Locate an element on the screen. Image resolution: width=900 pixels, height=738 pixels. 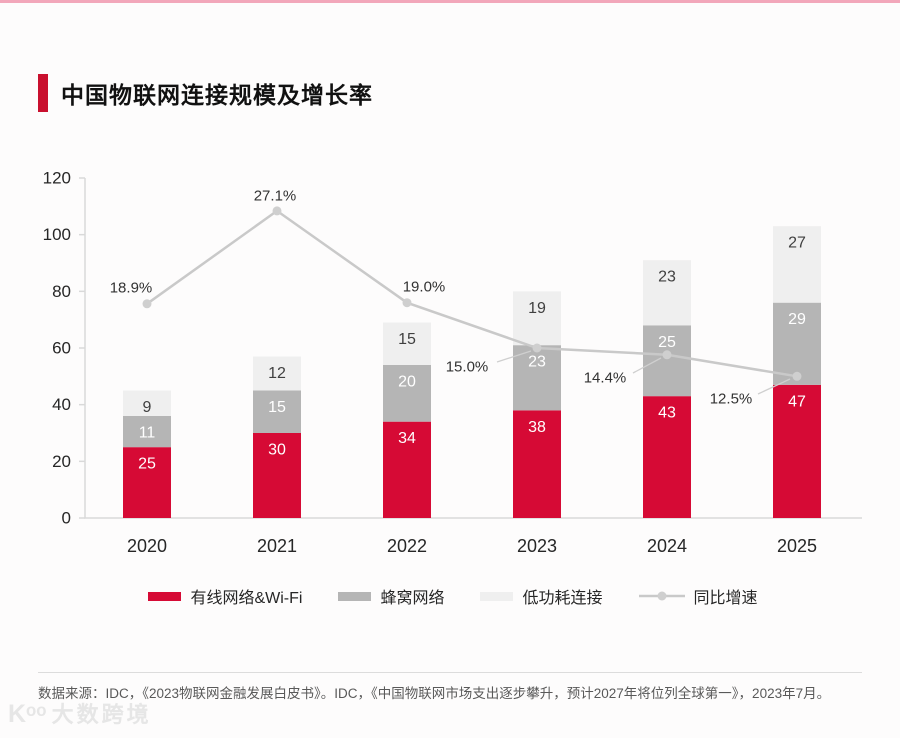
y-tick-label: 60 is located at coordinates (61, 348).